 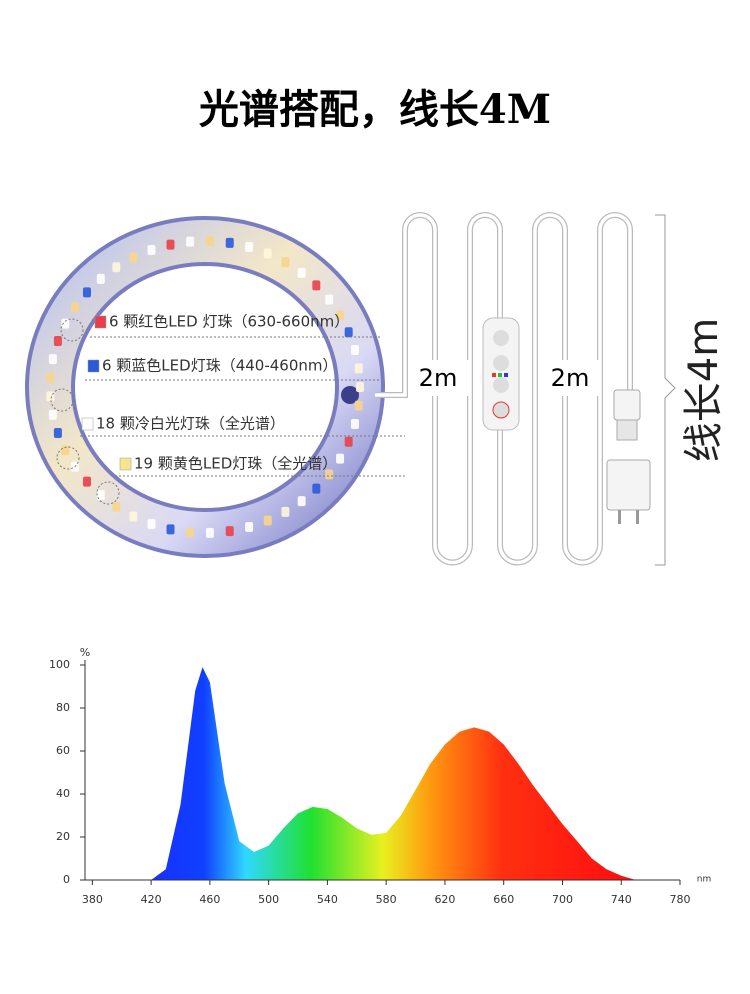 What do you see at coordinates (63, 750) in the screenshot?
I see `y-tick-label: 60` at bounding box center [63, 750].